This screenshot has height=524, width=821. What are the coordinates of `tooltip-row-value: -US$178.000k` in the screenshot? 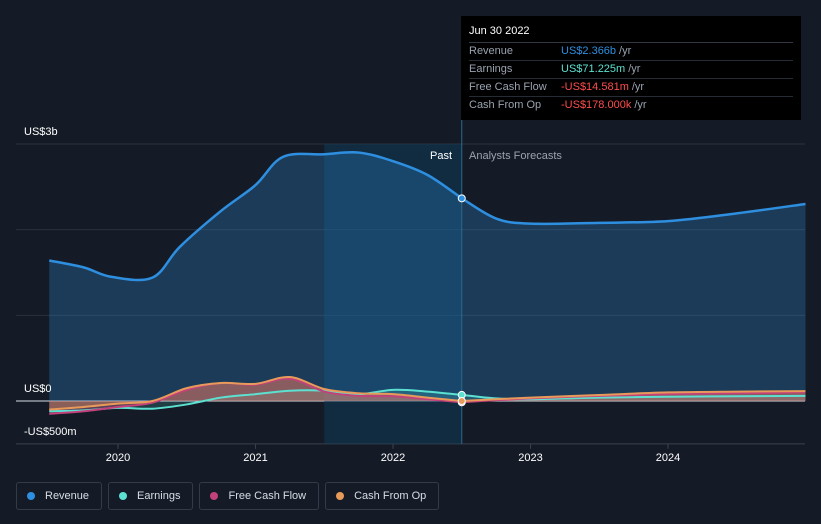 It's located at (596, 105).